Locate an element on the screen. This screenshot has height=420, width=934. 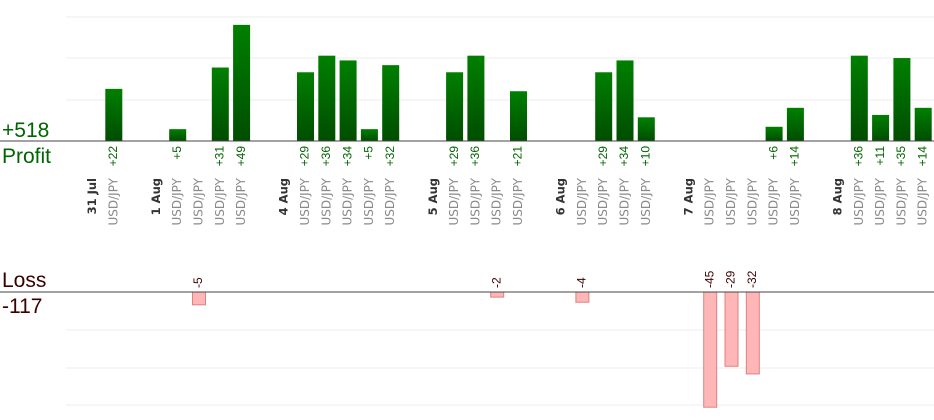
profit-value-label: +22 is located at coordinates (113, 156).